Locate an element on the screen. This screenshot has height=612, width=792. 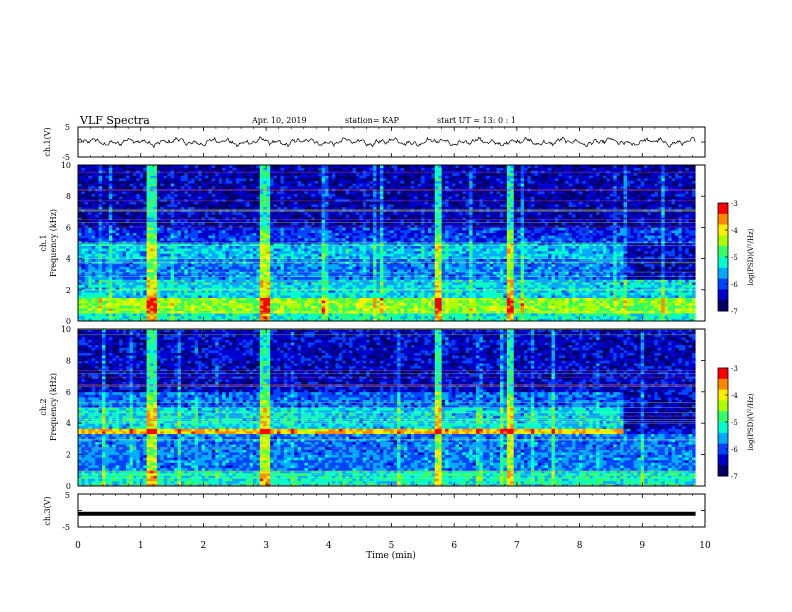
x-tick-label: 3 is located at coordinates (266, 546).